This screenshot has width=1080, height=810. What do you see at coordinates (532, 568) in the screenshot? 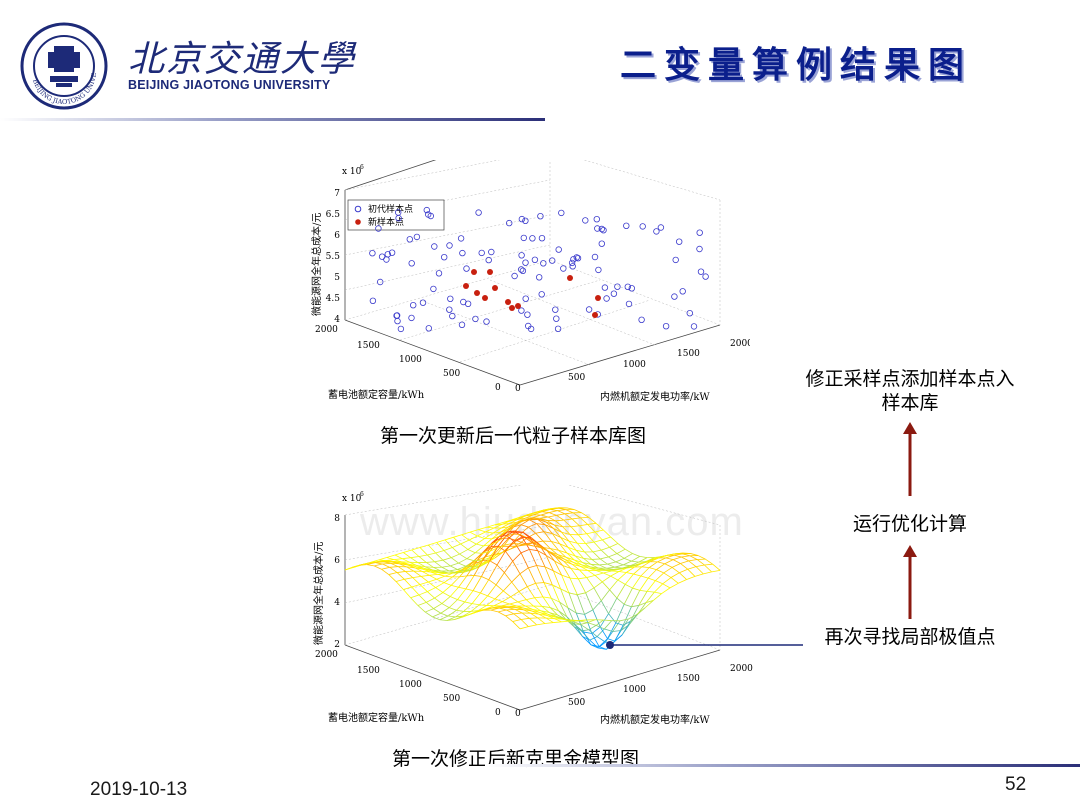
I see `grid-lines` at bounding box center [532, 568].